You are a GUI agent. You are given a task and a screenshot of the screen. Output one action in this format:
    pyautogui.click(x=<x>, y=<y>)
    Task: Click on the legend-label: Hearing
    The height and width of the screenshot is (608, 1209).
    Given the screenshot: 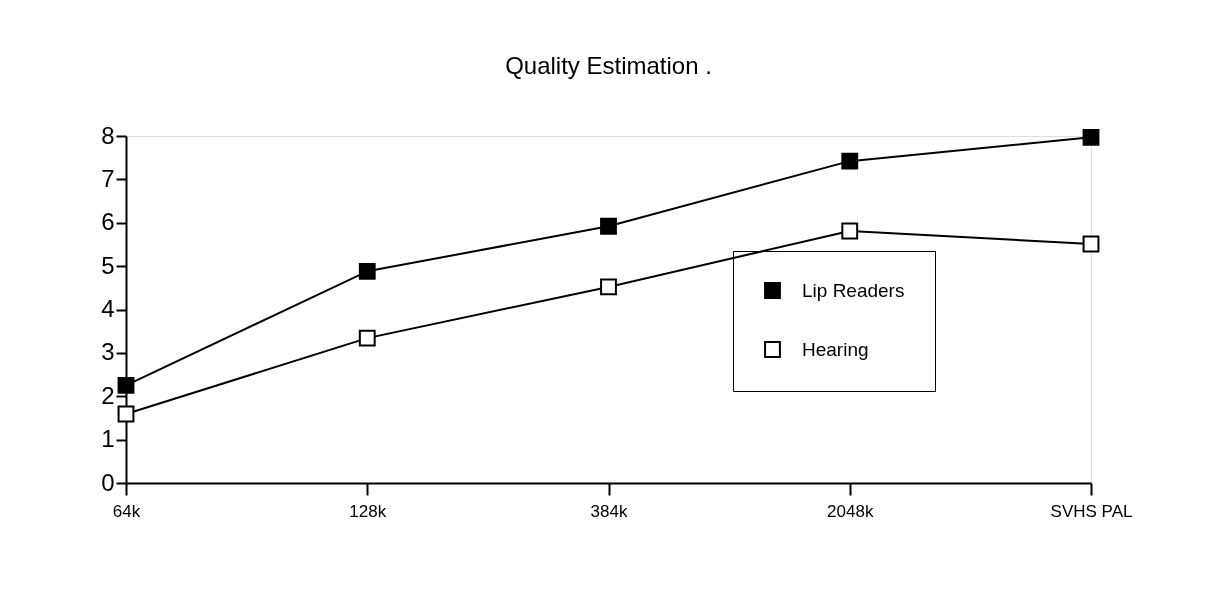 What is the action you would take?
    pyautogui.click(x=835, y=349)
    